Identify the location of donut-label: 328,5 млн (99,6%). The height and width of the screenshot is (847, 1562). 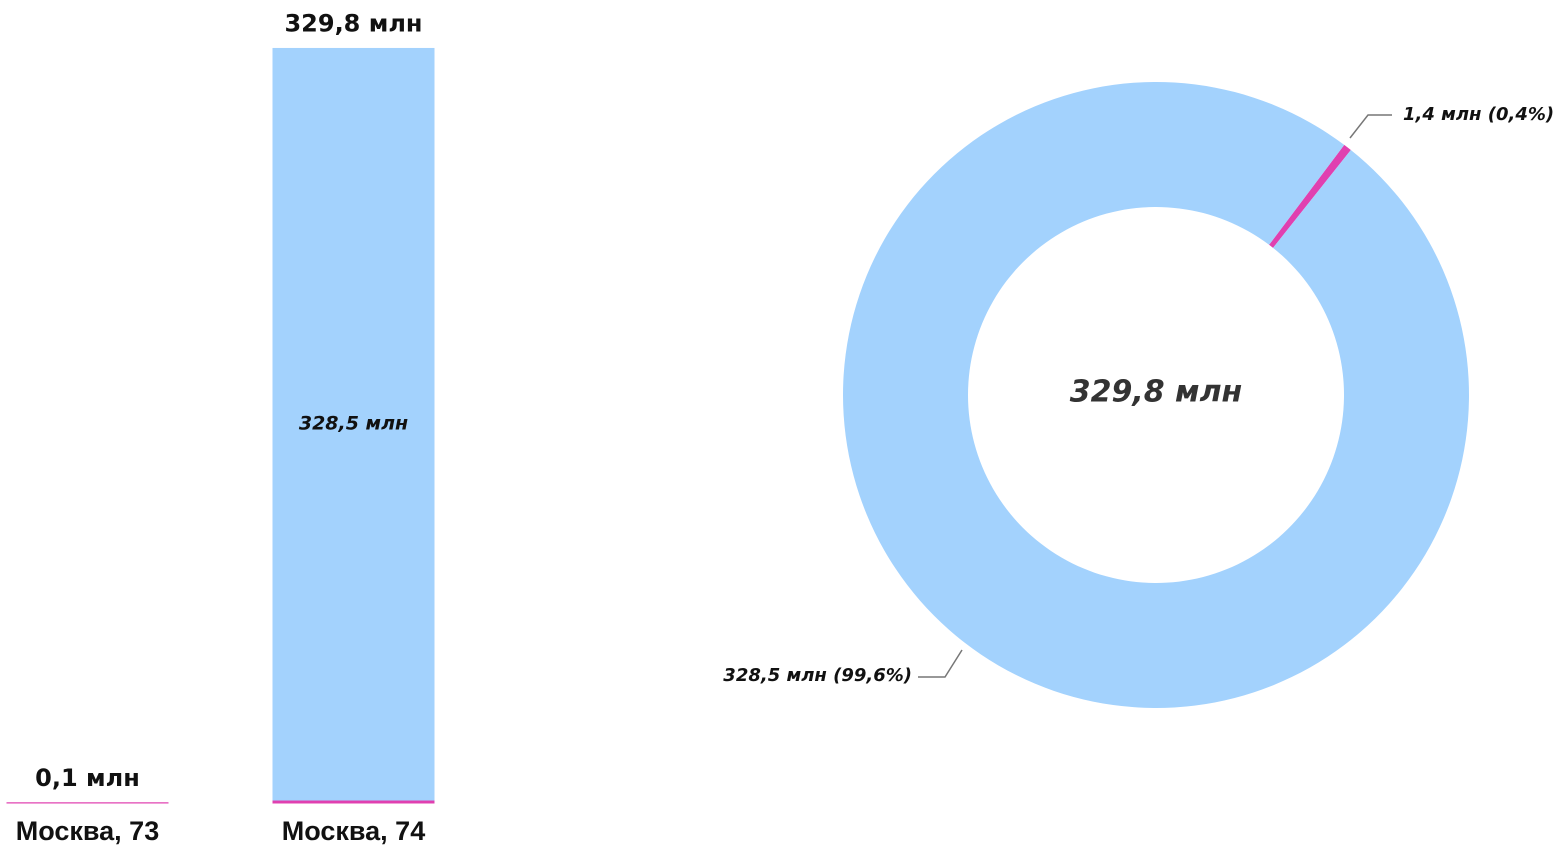
(817, 675).